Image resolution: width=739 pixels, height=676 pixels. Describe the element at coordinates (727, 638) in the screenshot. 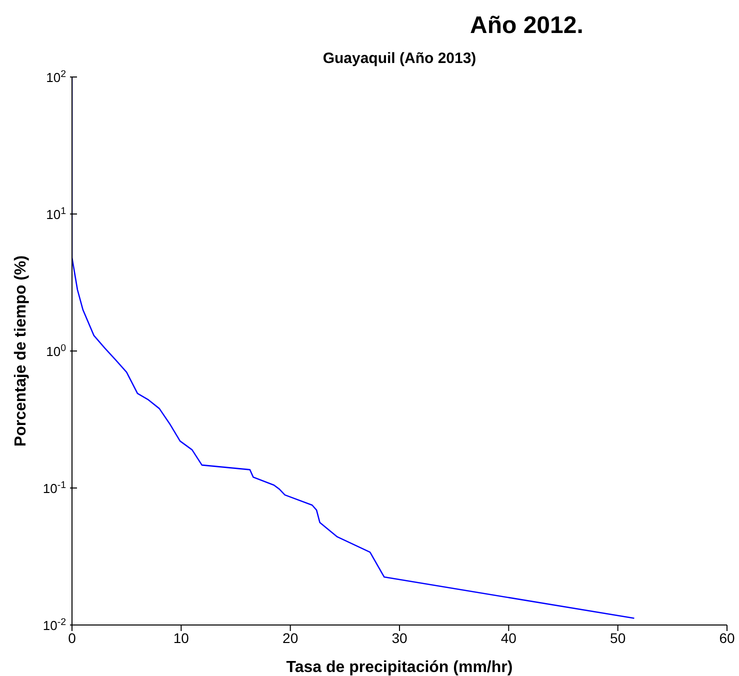

I see `x-tick-label: 60` at that location.